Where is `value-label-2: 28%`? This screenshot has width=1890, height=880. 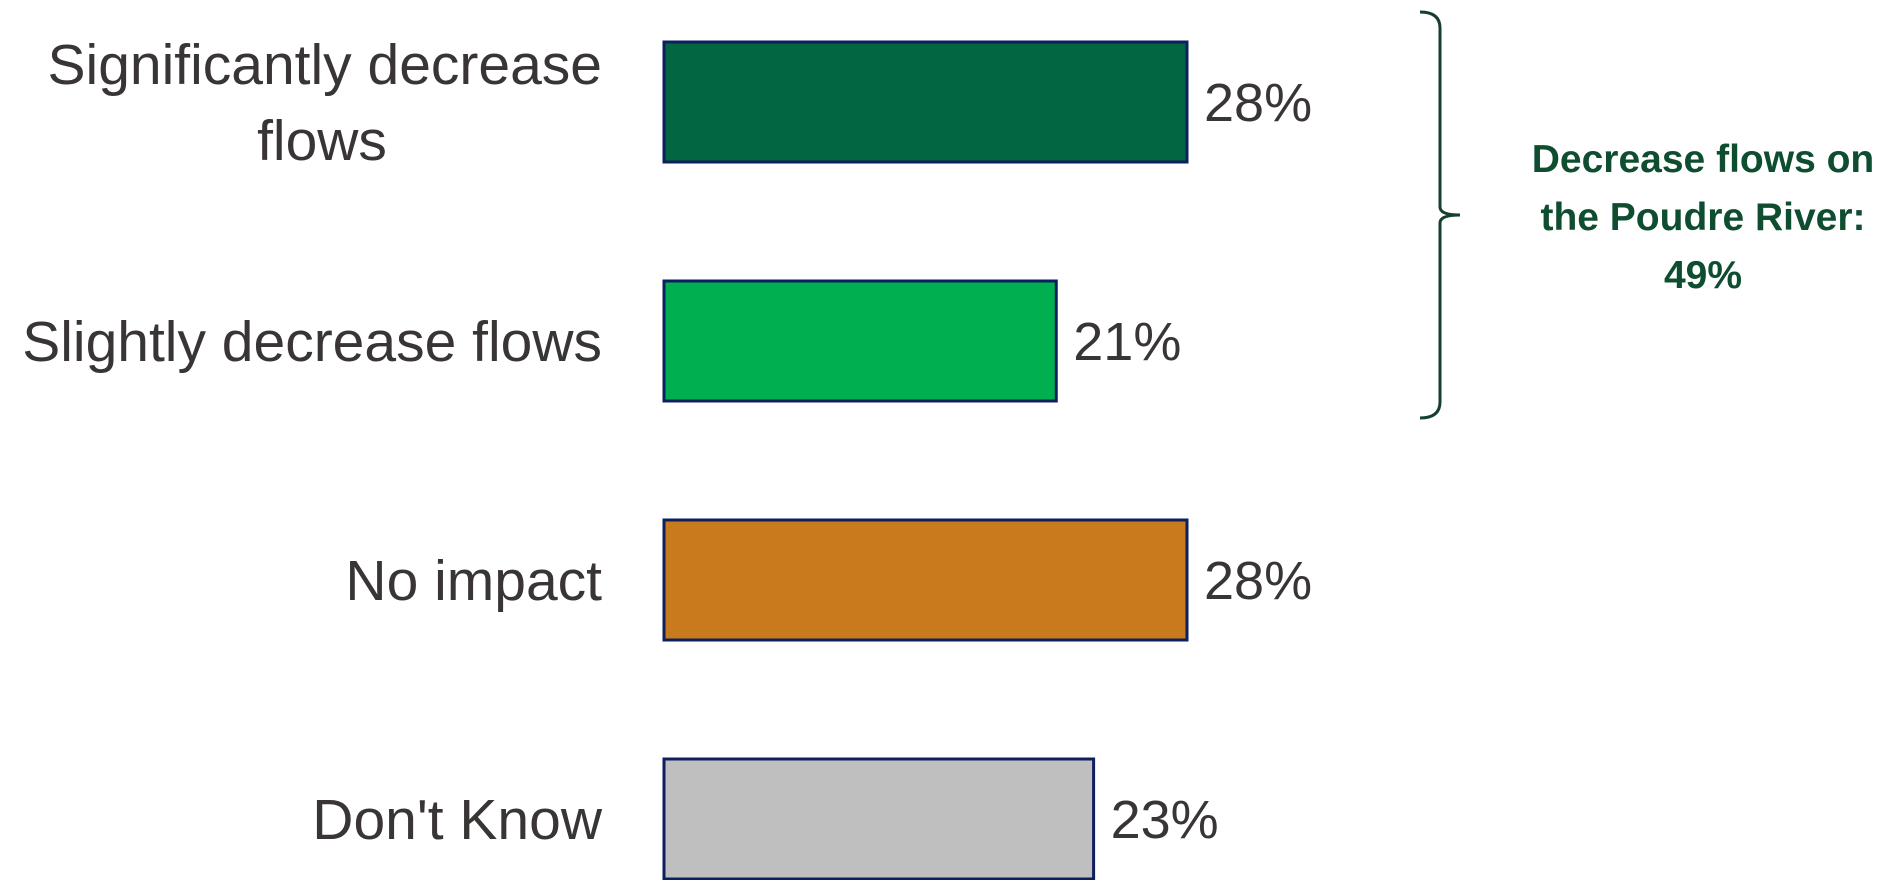 value-label-2: 28% is located at coordinates (1258, 581).